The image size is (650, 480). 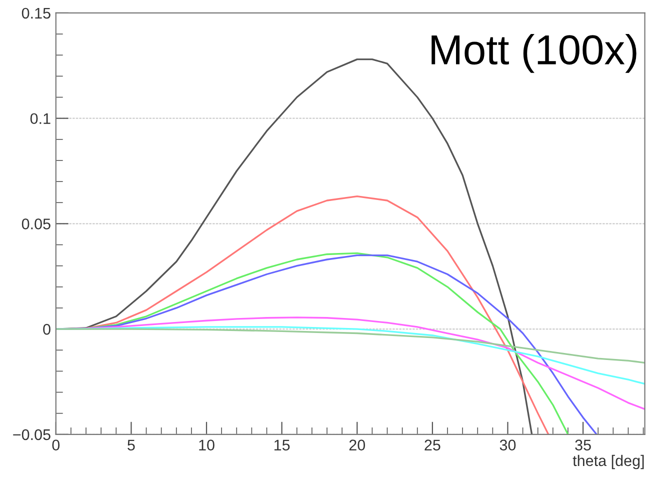 I want to click on y-tick-label: 0.15, so click(x=36, y=13).